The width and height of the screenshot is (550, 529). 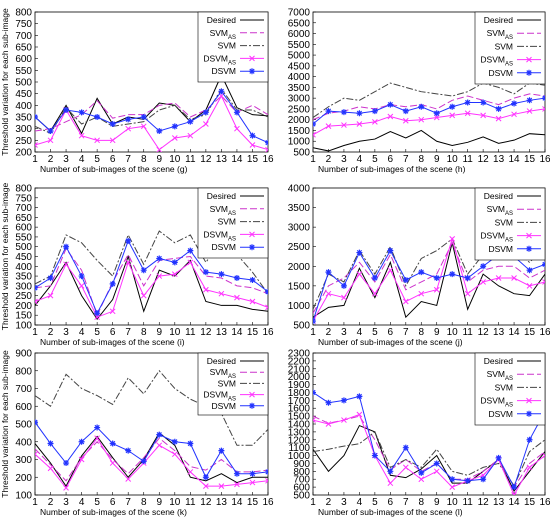 What do you see at coordinates (223, 406) in the screenshot?
I see `legend-label-dsvm: DSVM` at bounding box center [223, 406].